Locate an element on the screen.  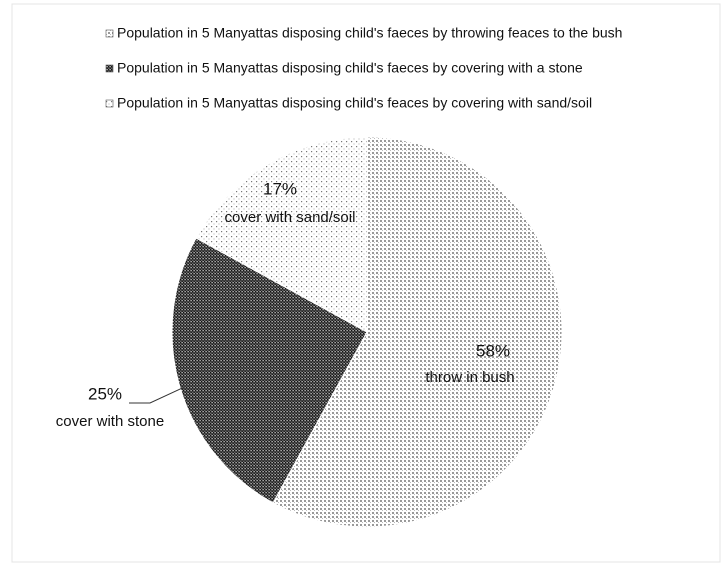
category-label: cover with stone is located at coordinates (110, 421).